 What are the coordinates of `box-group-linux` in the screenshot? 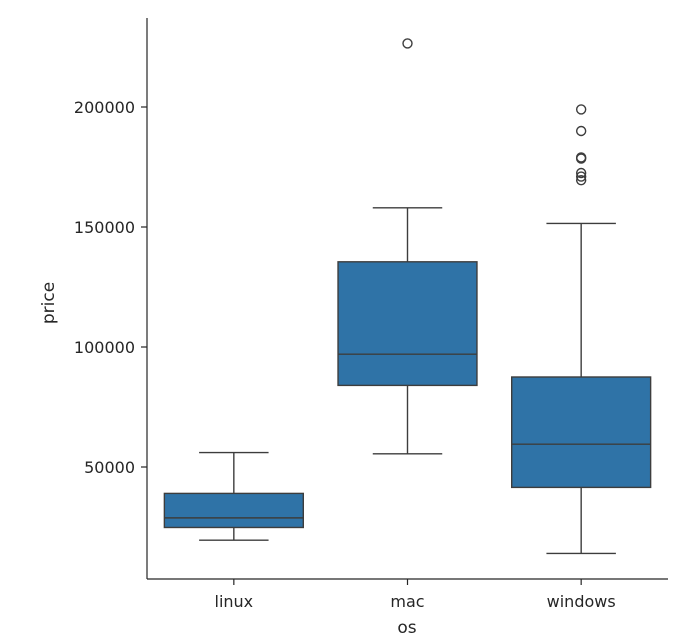 It's located at (234, 496).